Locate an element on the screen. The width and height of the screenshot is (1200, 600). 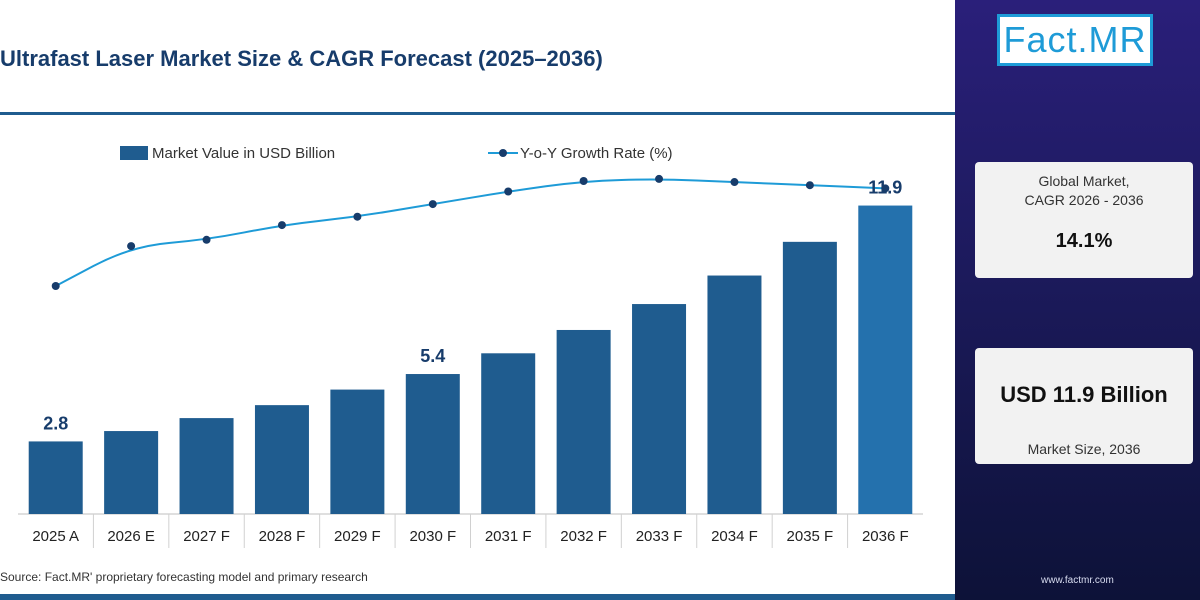
x-tick-label-6: 2031 F is located at coordinates (508, 536).